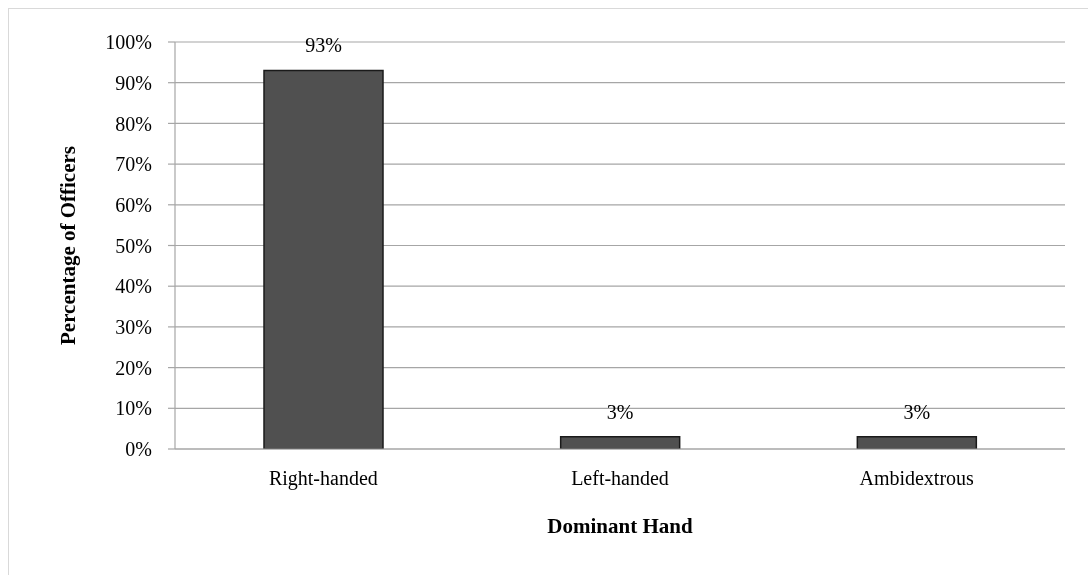  Describe the element at coordinates (133, 123) in the screenshot. I see `y-tick-label: 80%` at that location.